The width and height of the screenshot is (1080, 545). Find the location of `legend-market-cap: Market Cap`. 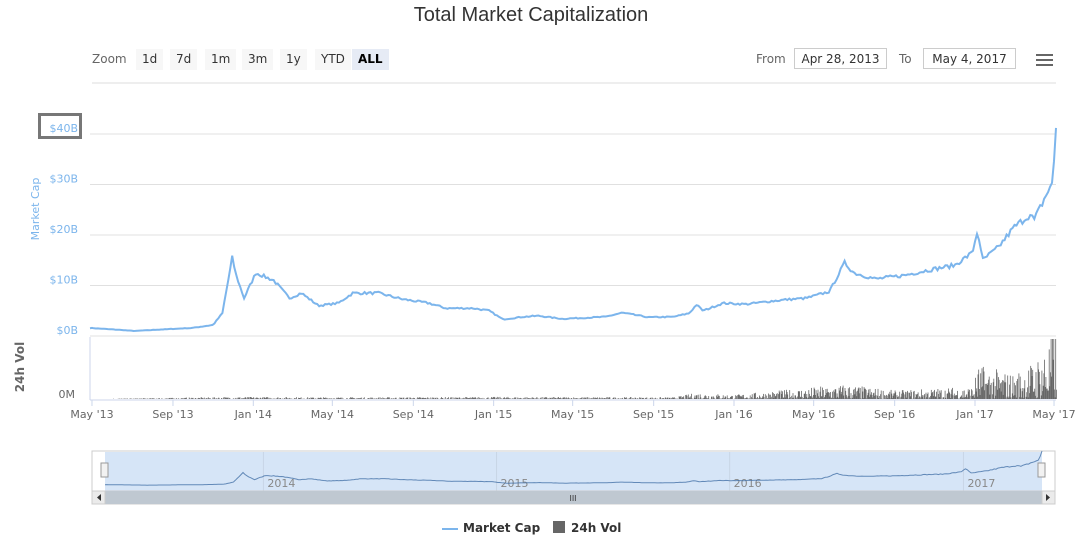

legend-market-cap: Market Cap is located at coordinates (491, 528).